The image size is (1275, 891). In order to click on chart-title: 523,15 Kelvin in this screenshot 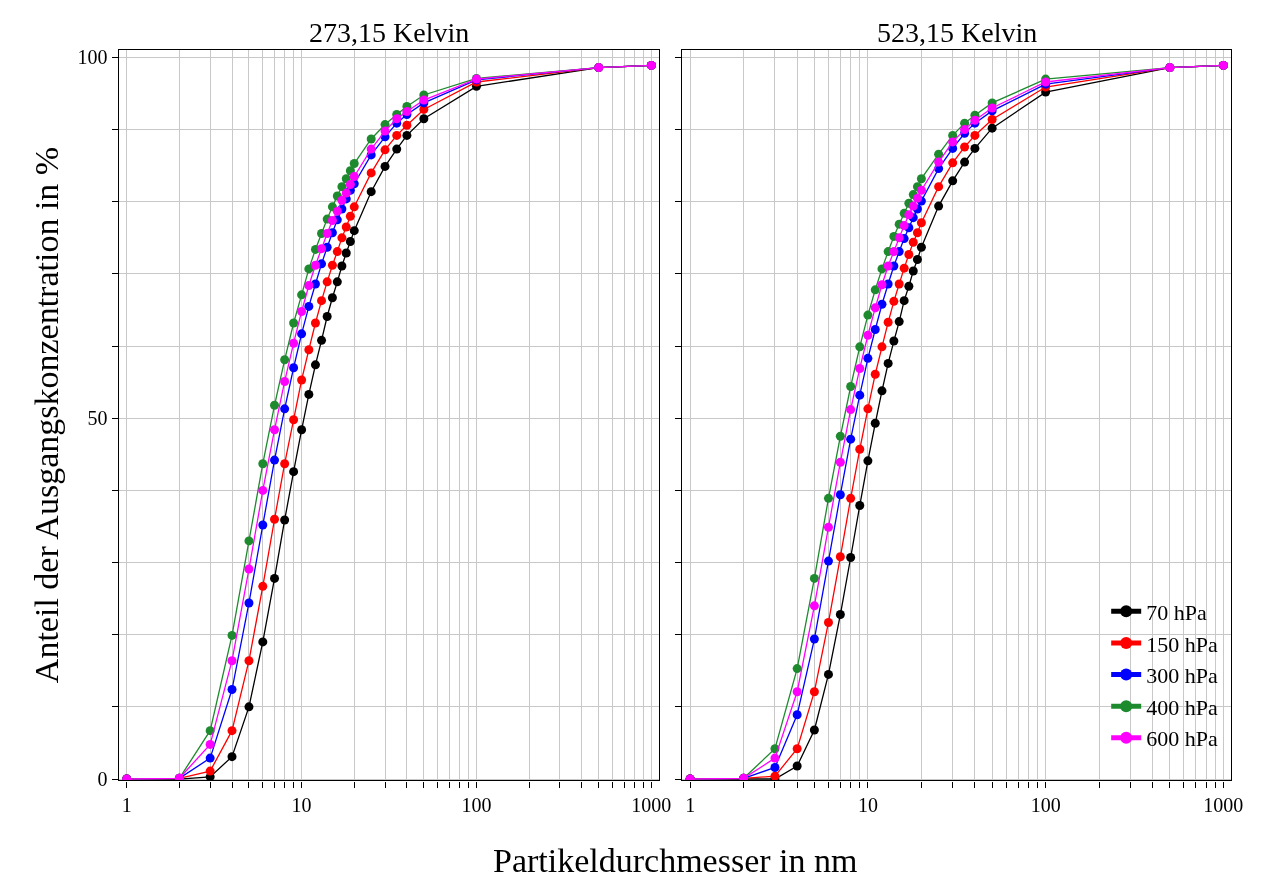, I will do `click(957, 32)`.